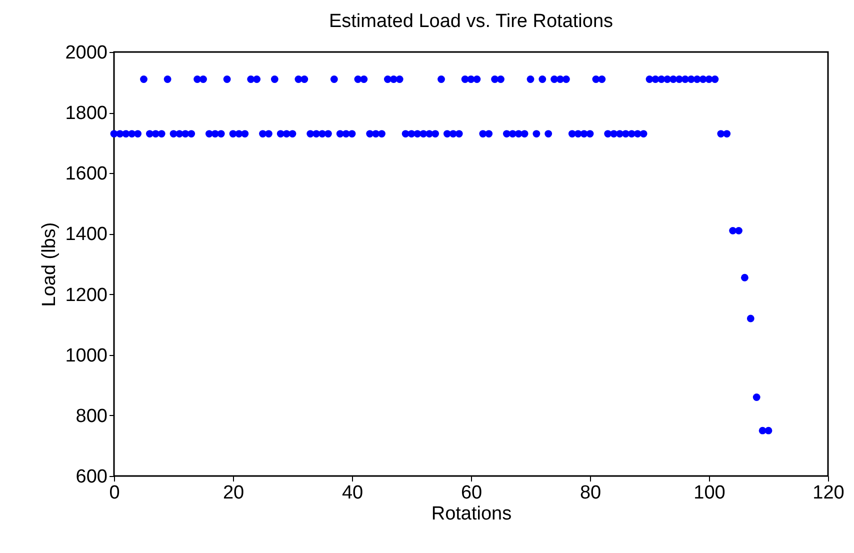 This screenshot has height=553, width=854. Describe the element at coordinates (471, 493) in the screenshot. I see `x-tick-label: 60` at that location.